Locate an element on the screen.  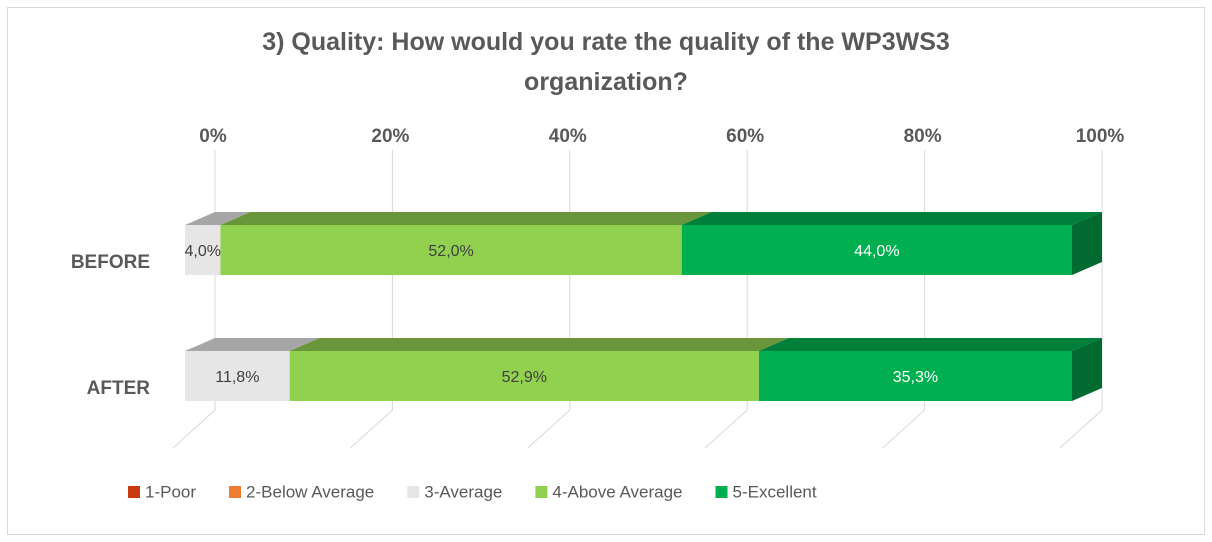
data-label: 44,0% is located at coordinates (876, 251).